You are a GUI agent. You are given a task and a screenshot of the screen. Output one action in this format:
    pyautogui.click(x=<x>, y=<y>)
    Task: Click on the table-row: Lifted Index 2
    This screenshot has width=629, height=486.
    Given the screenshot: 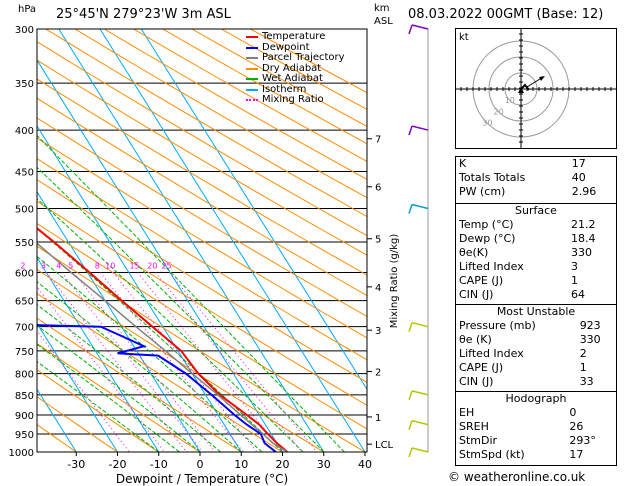 What is the action you would take?
    pyautogui.click(x=536, y=354)
    